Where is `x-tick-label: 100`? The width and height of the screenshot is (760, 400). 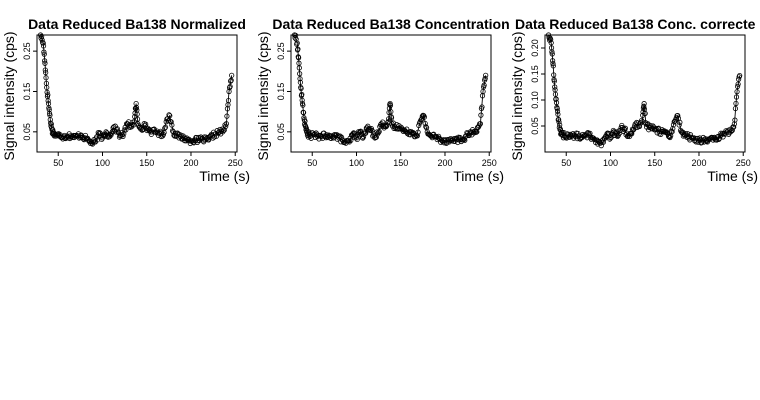
x-tick-label: 100 is located at coordinates (356, 163).